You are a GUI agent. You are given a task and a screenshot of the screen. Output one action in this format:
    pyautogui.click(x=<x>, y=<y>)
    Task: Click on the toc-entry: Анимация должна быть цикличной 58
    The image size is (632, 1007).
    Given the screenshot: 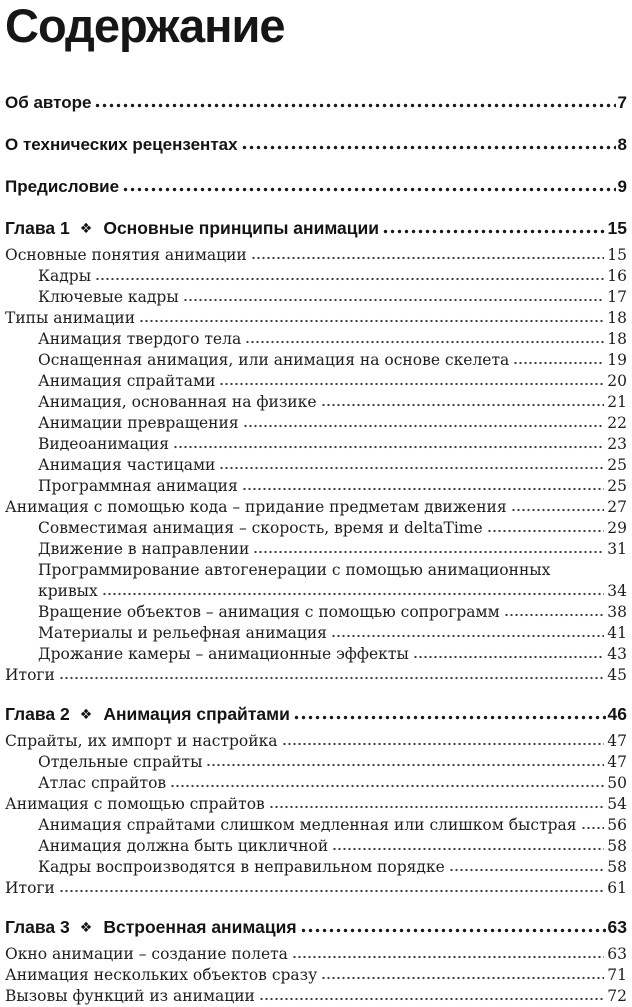 What is the action you would take?
    pyautogui.click(x=316, y=846)
    